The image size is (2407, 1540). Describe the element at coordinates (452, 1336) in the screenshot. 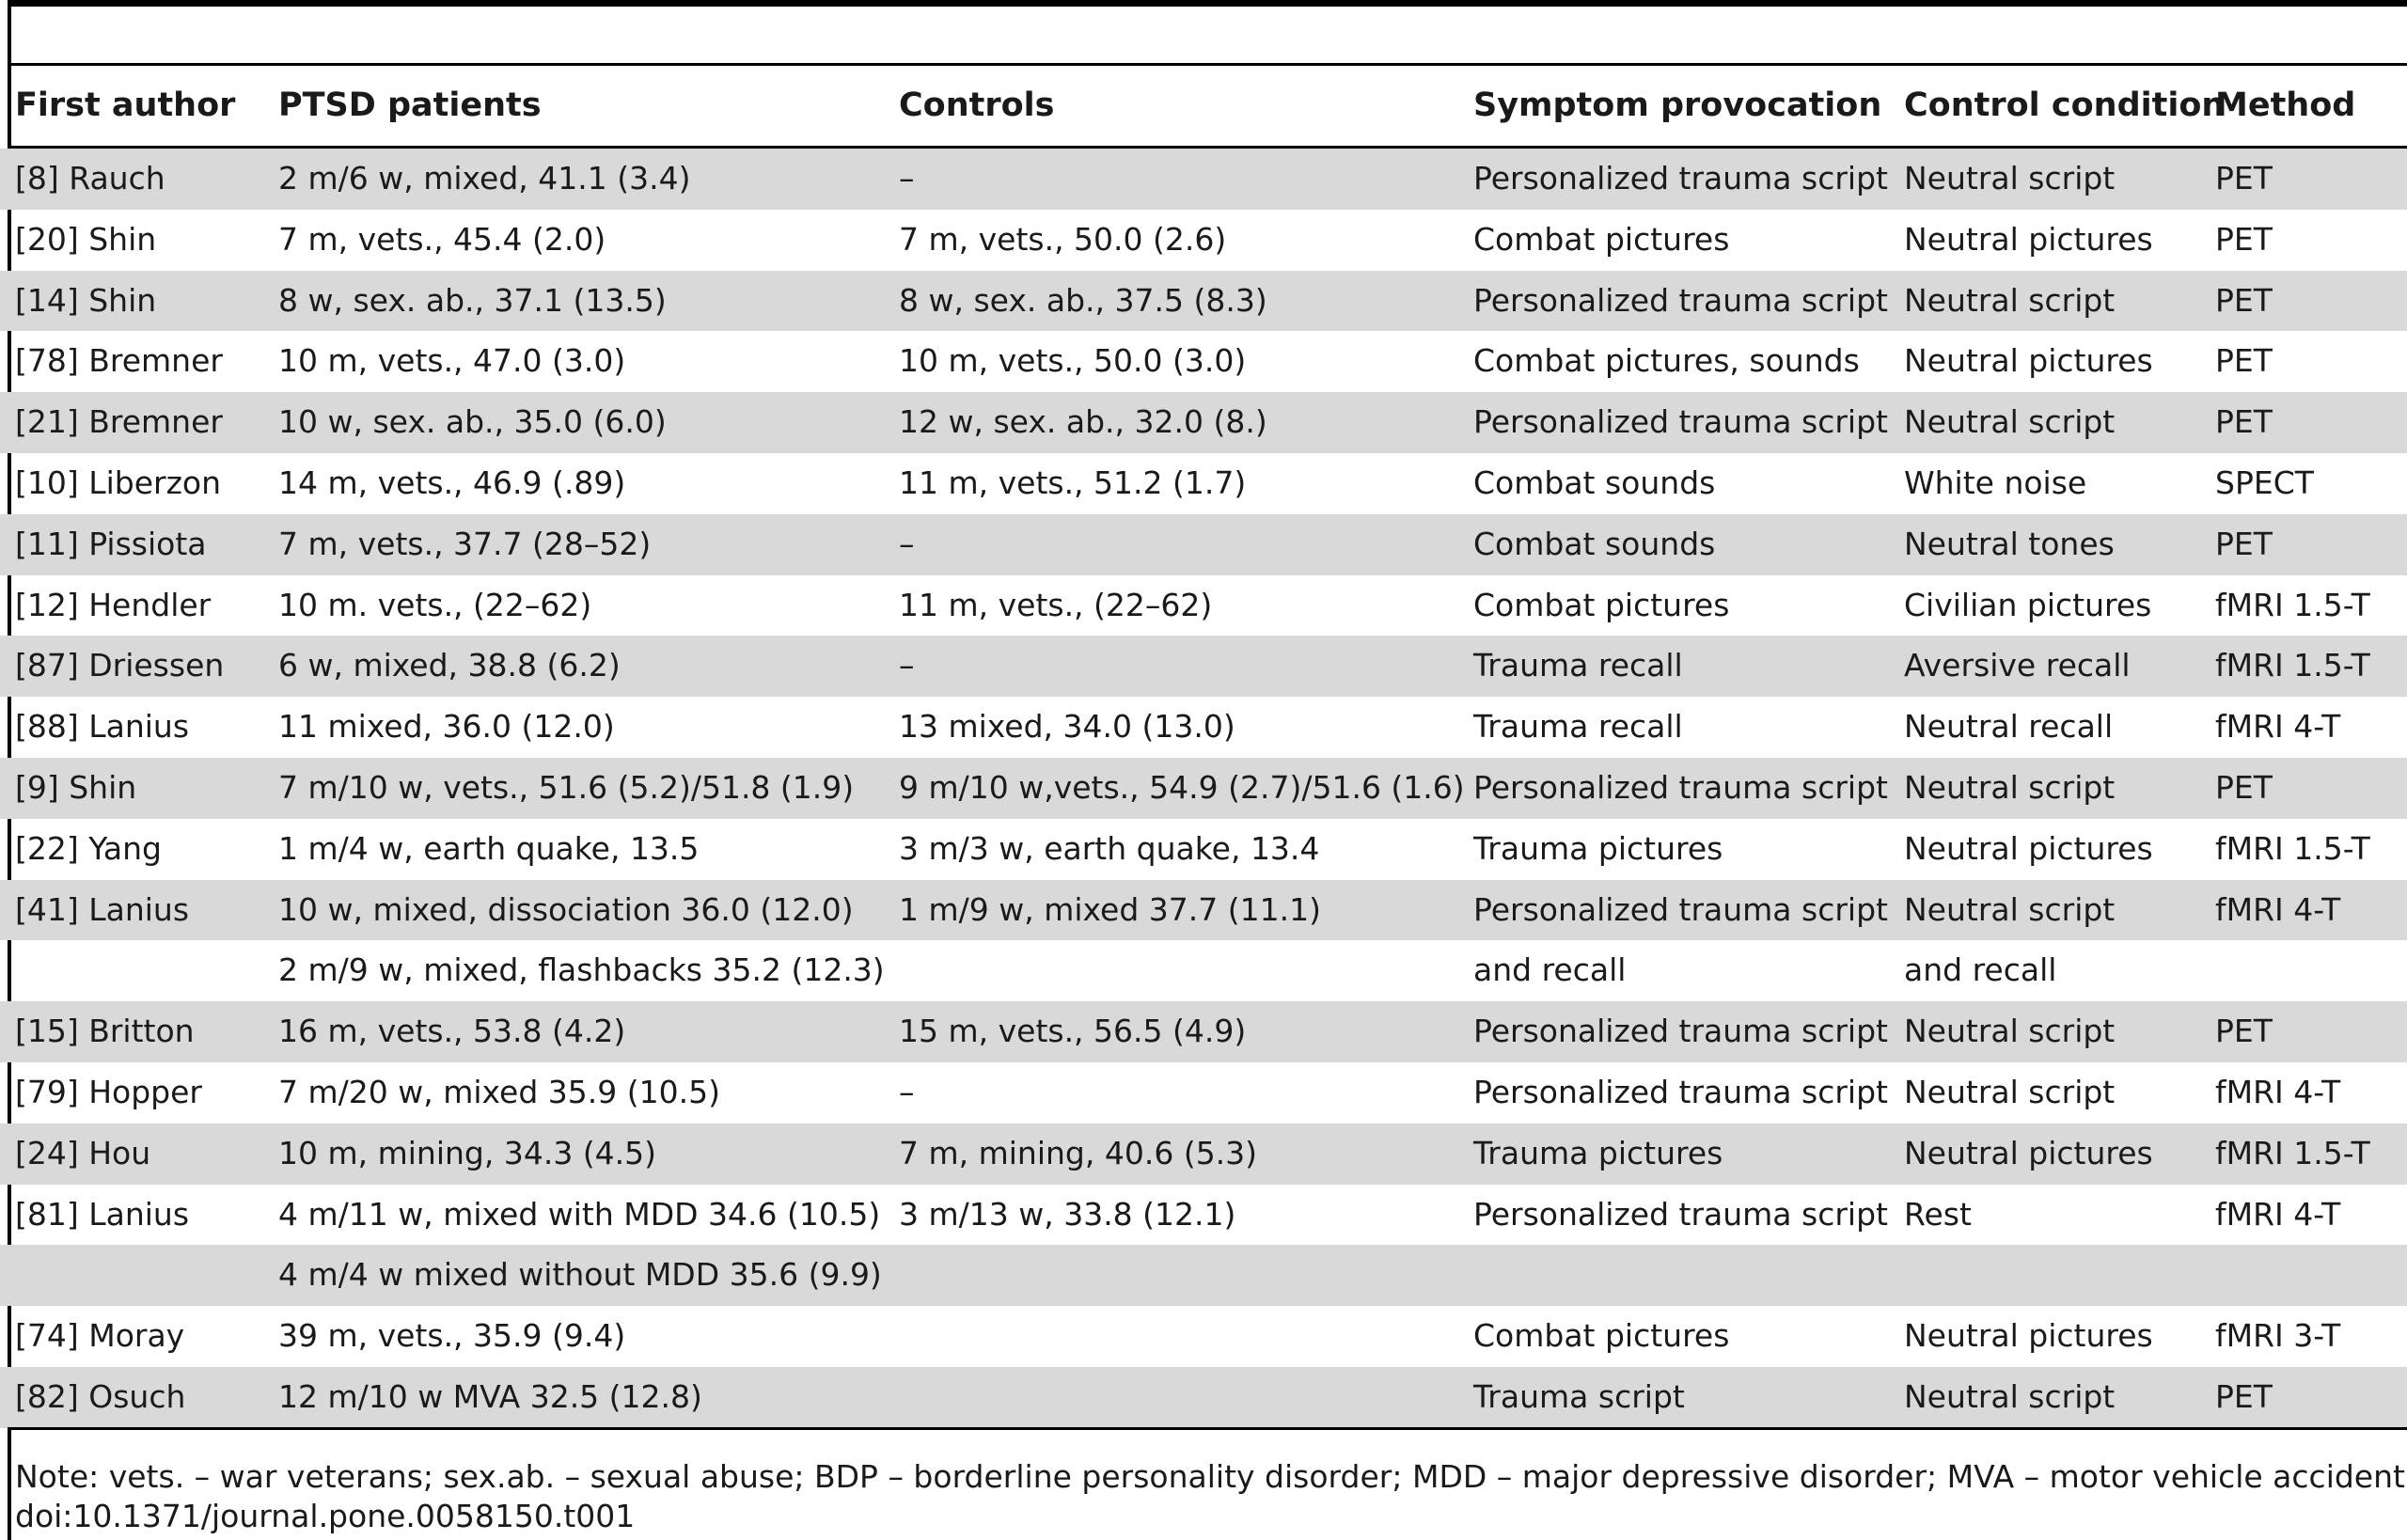

I see `cell-ptsd-patients: 39 m, vets., 35.9 (9.4)` at that location.